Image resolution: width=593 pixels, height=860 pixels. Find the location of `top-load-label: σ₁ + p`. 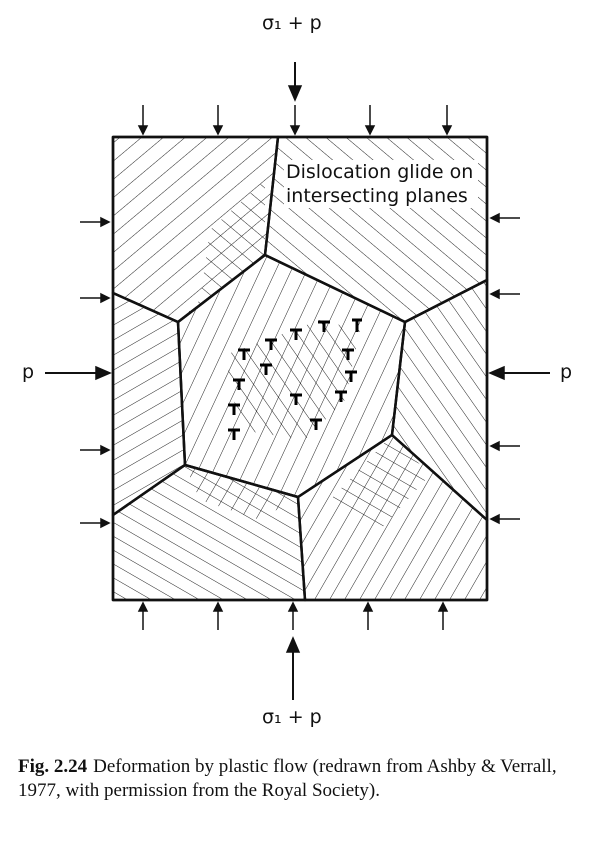

top-load-label: σ₁ + p is located at coordinates (292, 23).